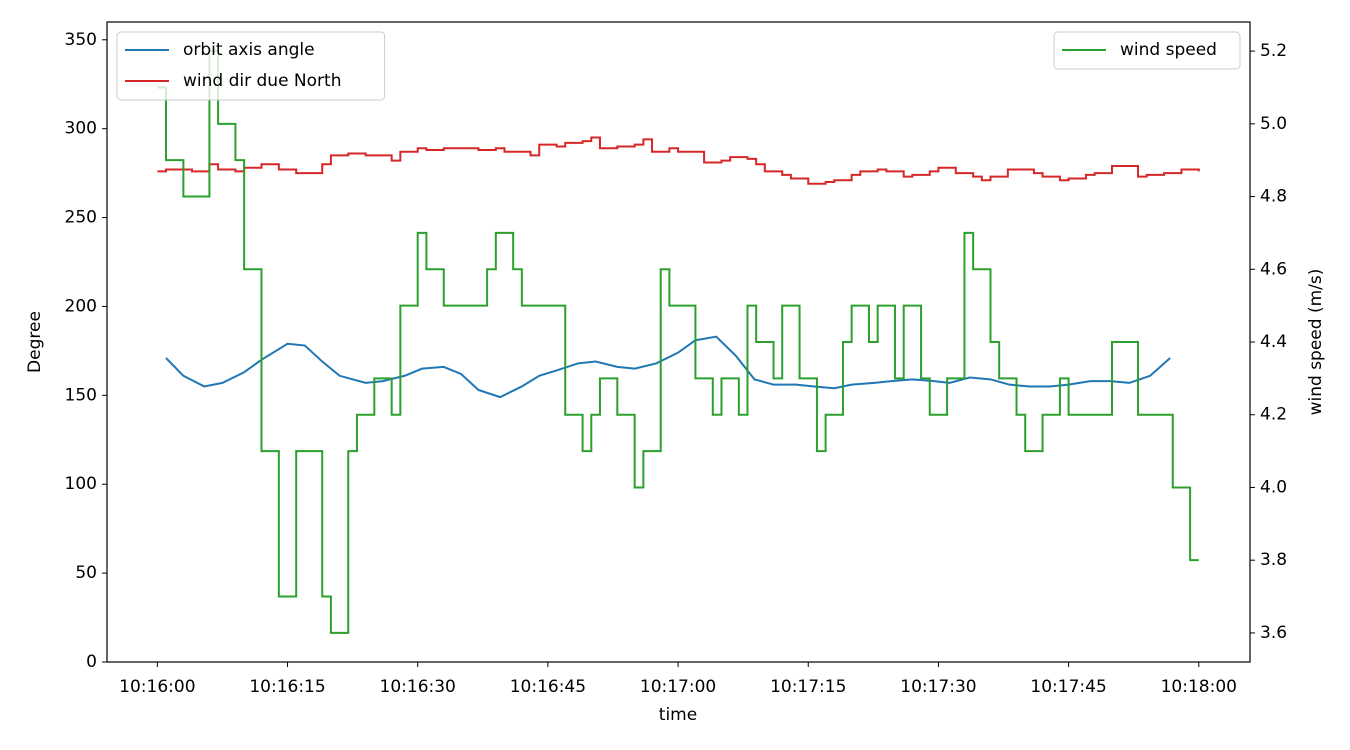 Image resolution: width=1350 pixels, height=750 pixels. I want to click on legend-label: orbit axis angle, so click(249, 50).